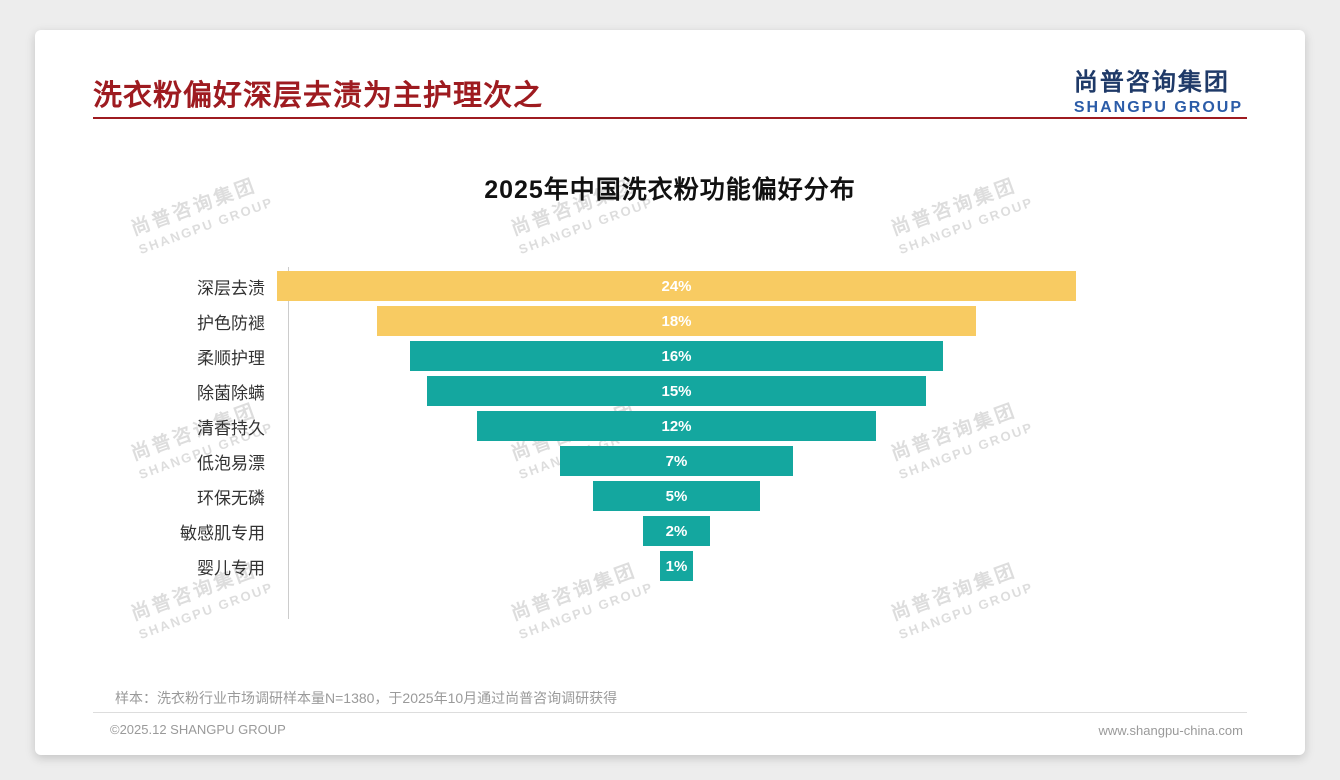 This screenshot has width=1340, height=780. Describe the element at coordinates (231, 568) in the screenshot. I see `category-label: 婴儿专用` at that location.